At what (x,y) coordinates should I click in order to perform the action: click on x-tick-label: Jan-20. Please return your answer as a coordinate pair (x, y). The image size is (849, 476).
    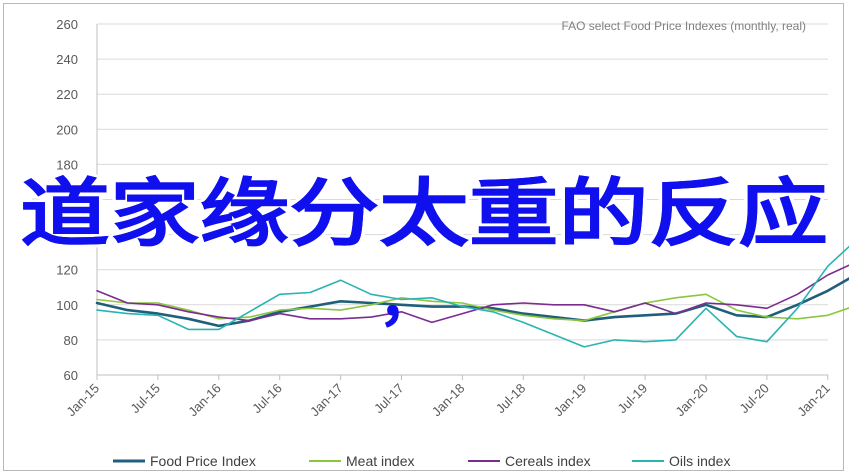
    Looking at the image, I should click on (691, 400).